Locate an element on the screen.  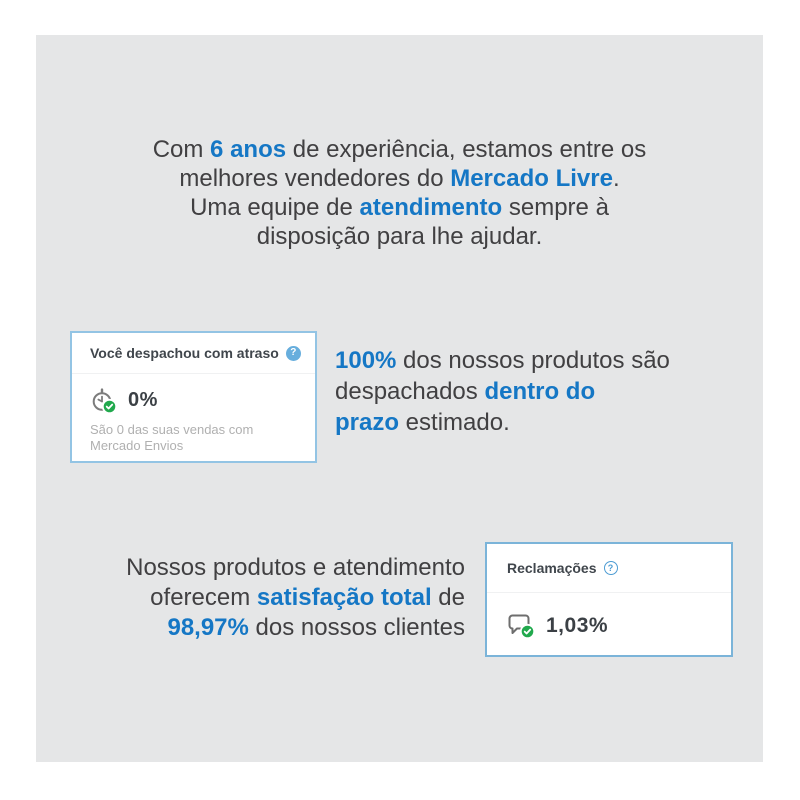
clock-check-icon is located at coordinates (104, 400).